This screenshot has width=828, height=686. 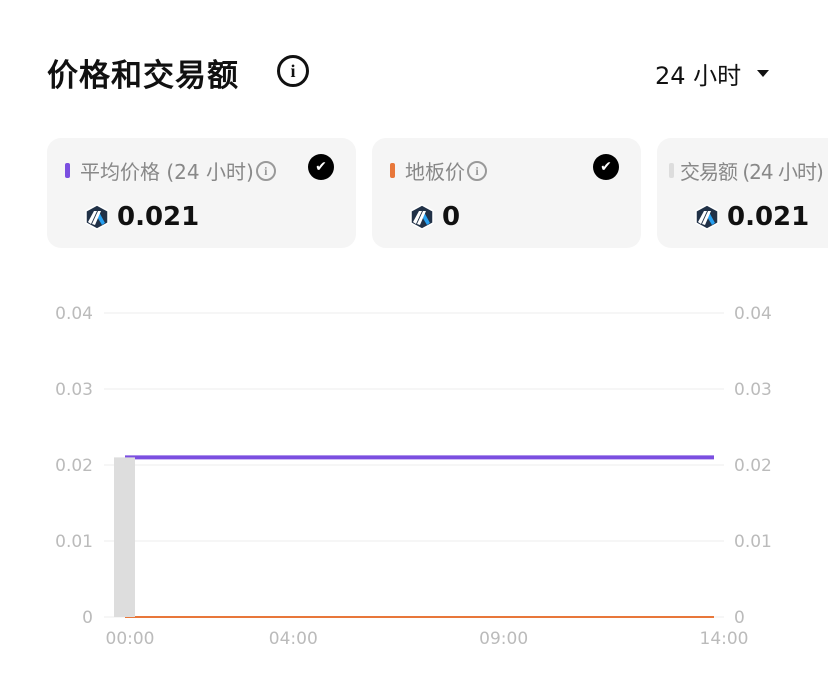 I want to click on time-range-value: 24 小时, so click(x=698, y=76).